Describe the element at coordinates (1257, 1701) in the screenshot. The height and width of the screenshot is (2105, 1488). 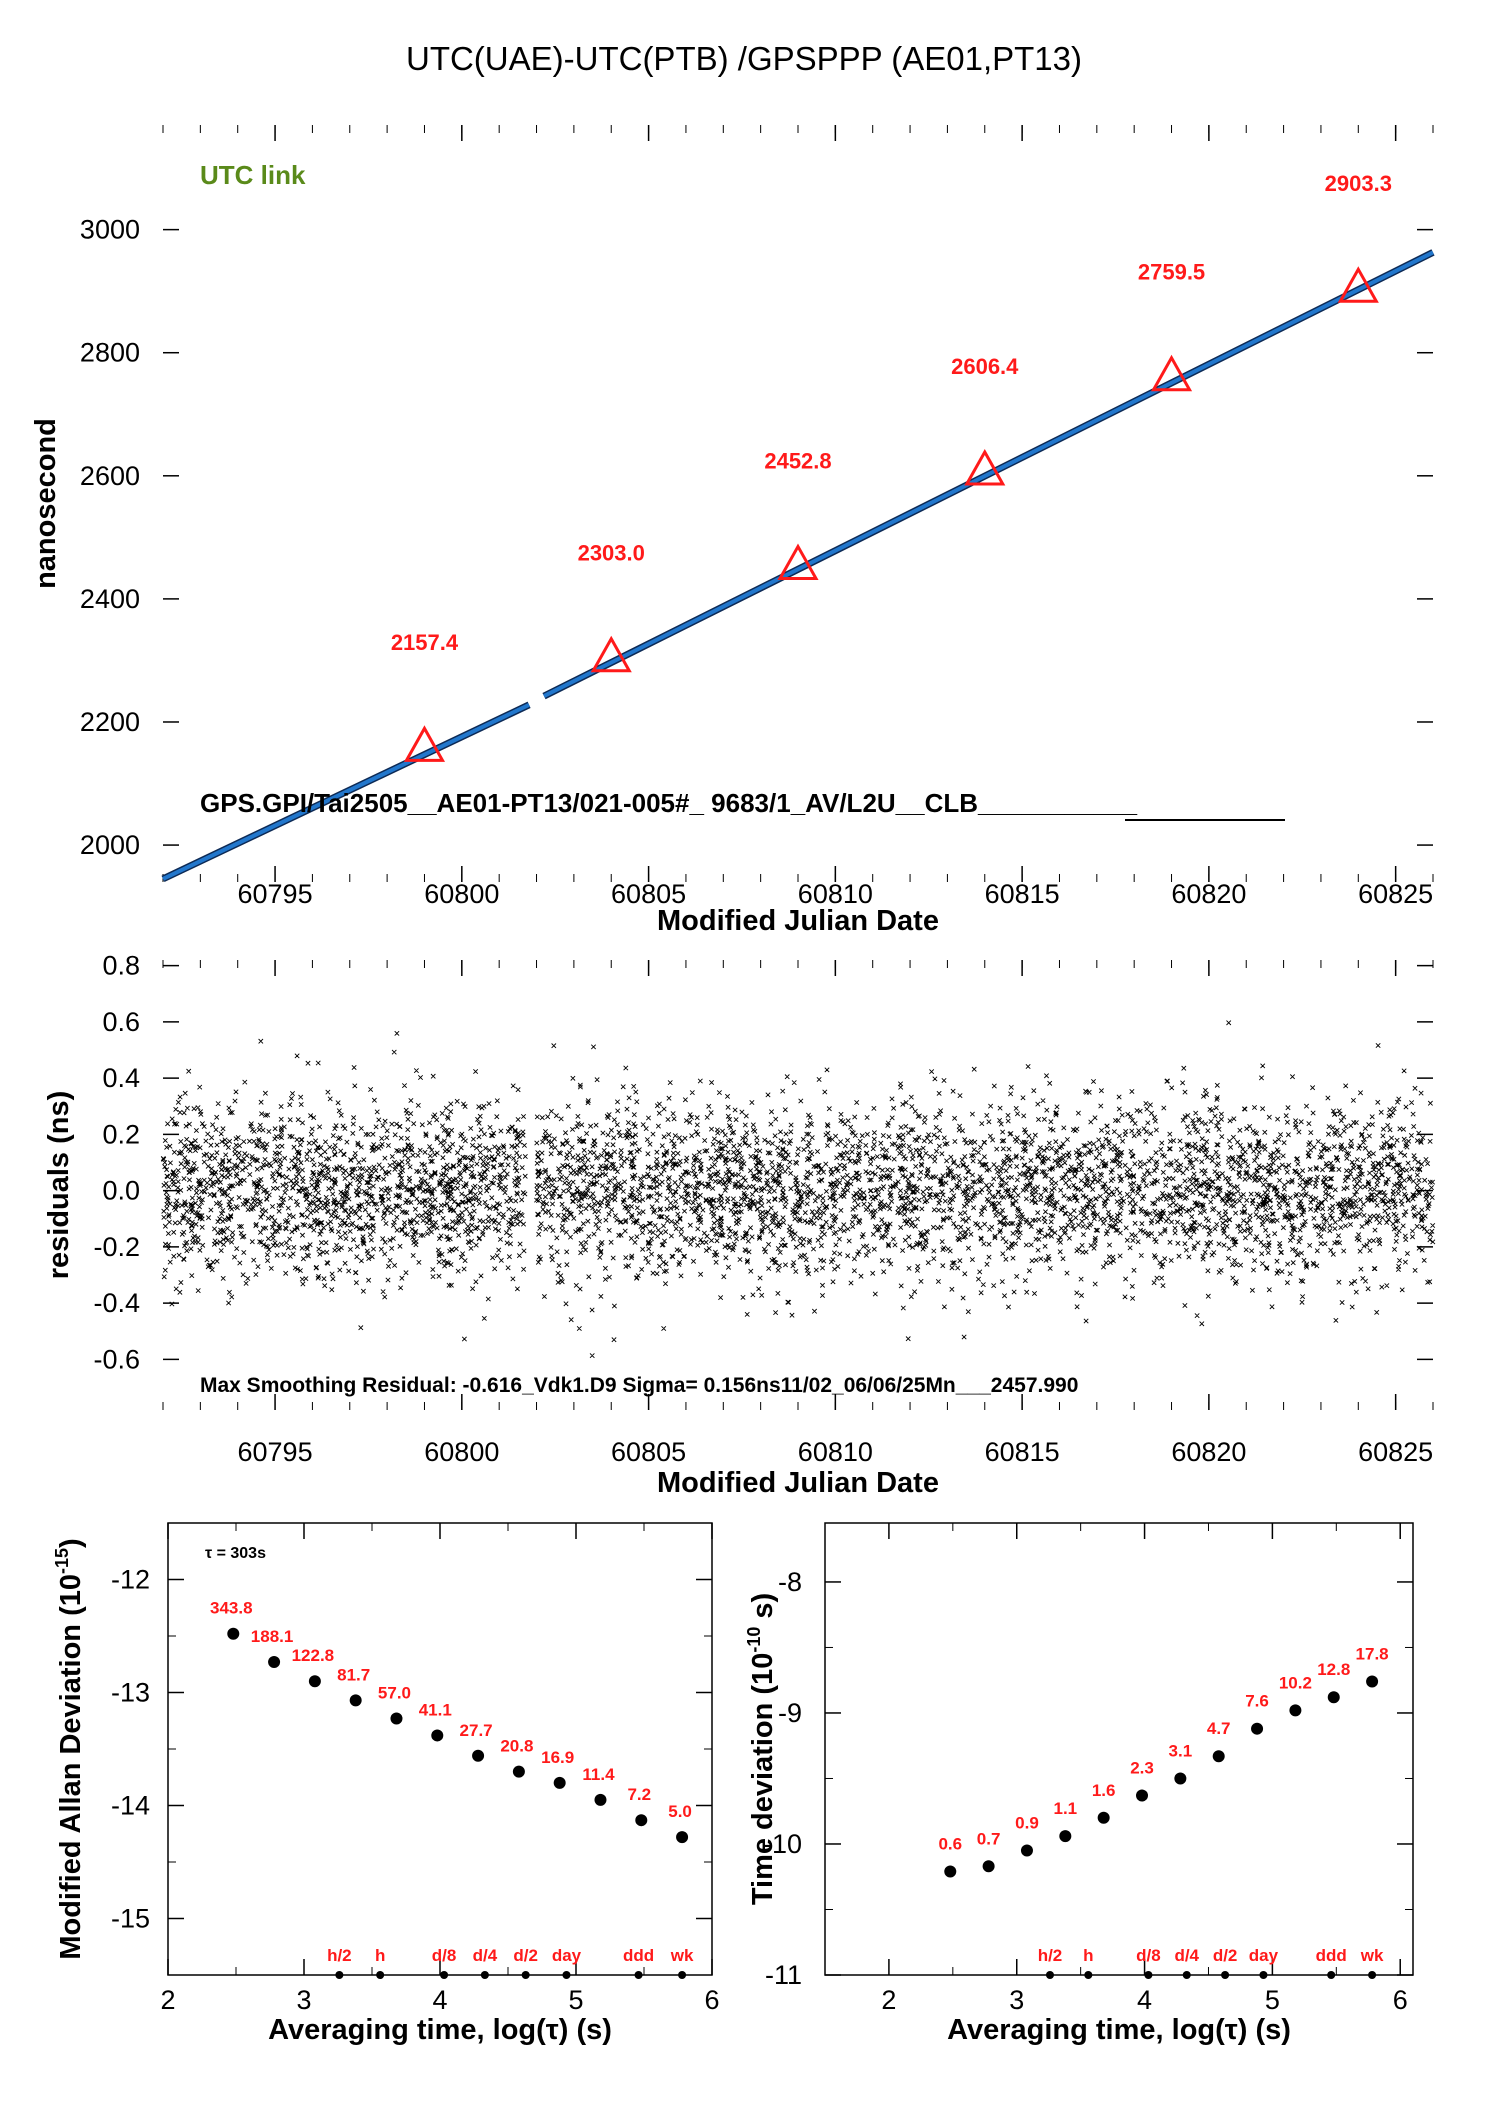
I see `data-point-label: 7.6` at that location.